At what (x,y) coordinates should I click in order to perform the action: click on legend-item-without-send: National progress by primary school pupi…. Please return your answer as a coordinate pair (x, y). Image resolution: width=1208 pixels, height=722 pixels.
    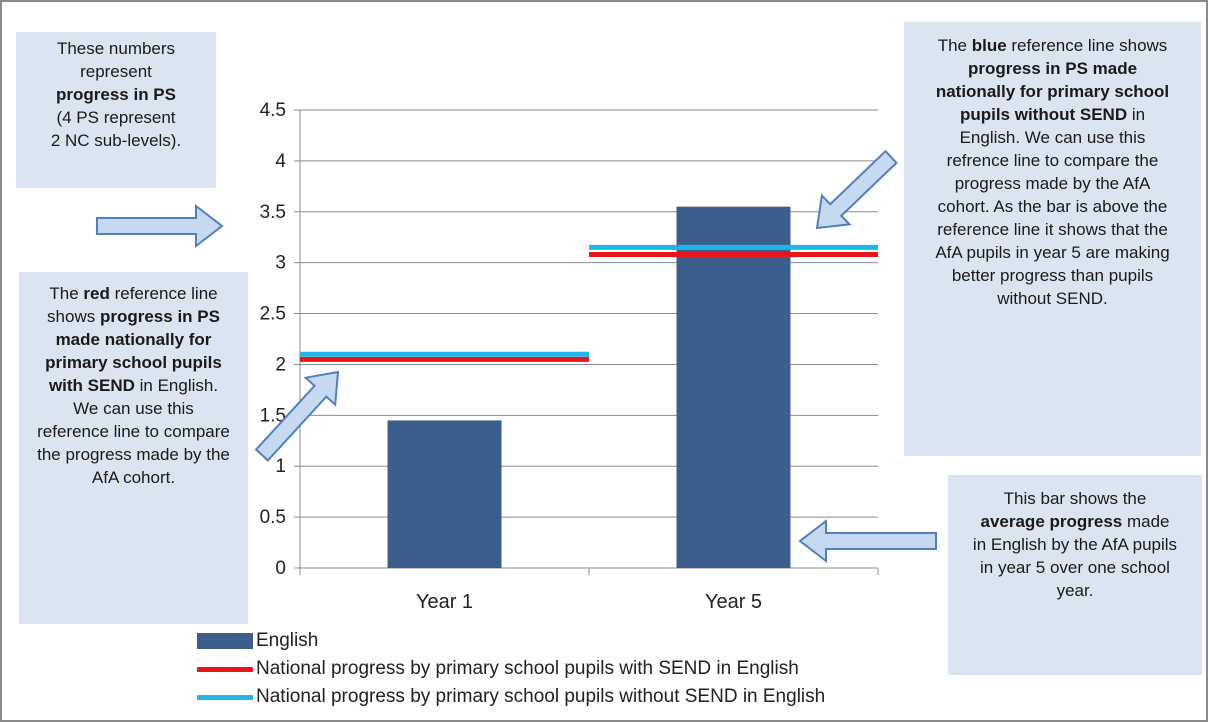
    Looking at the image, I should click on (511, 697).